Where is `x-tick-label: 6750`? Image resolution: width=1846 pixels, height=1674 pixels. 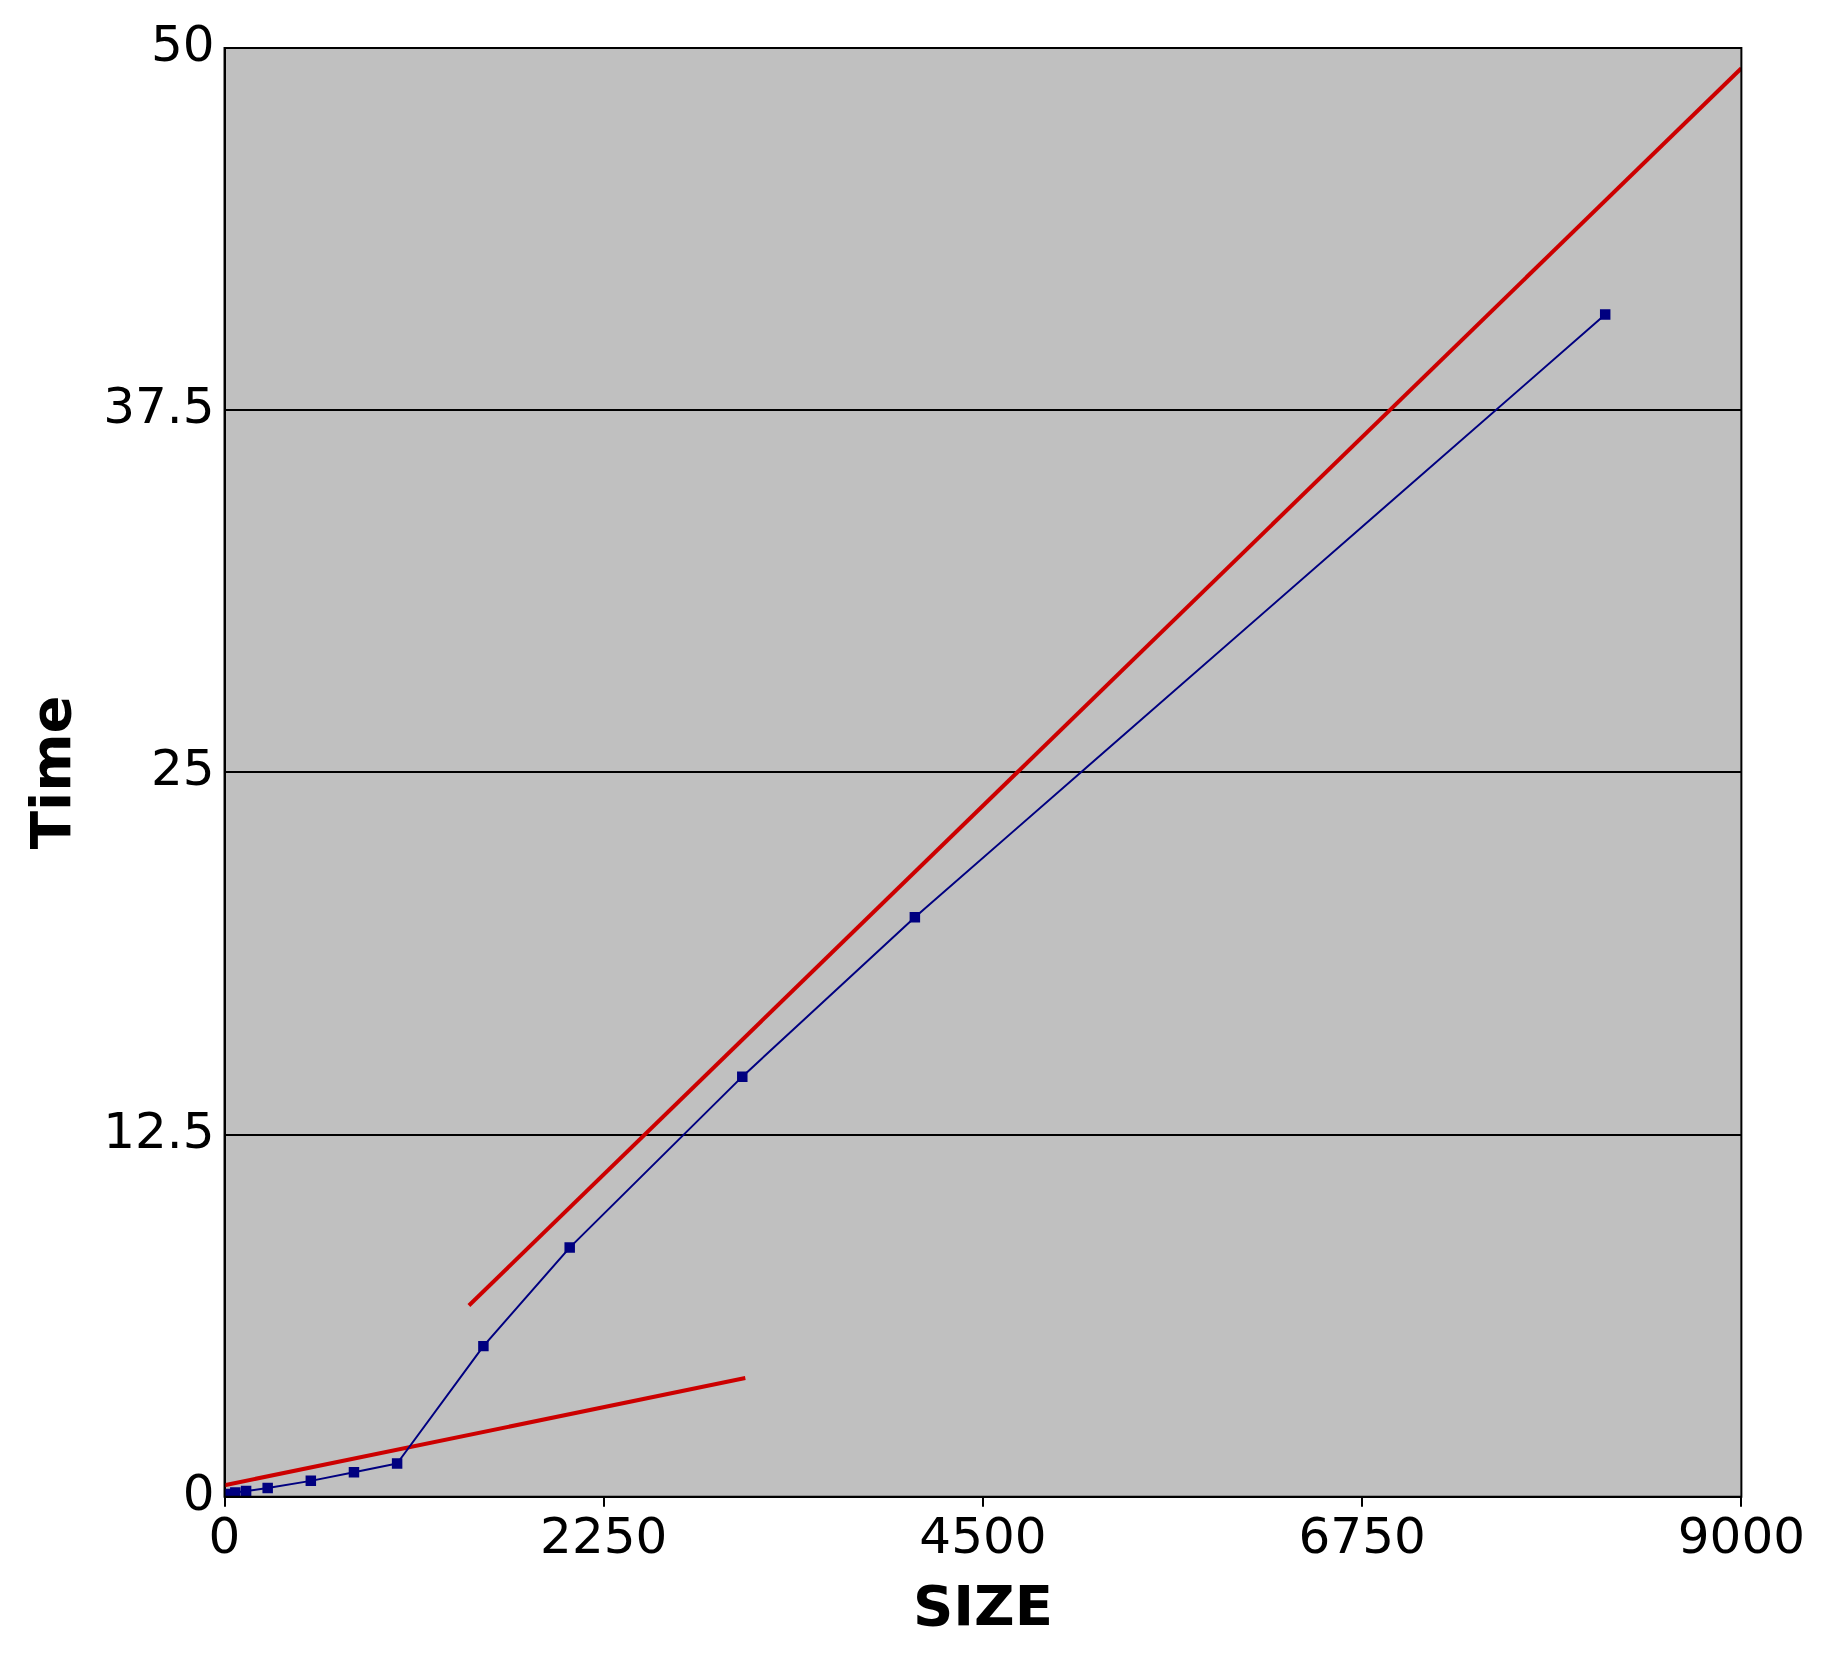
x-tick-label: 6750 is located at coordinates (1362, 1535).